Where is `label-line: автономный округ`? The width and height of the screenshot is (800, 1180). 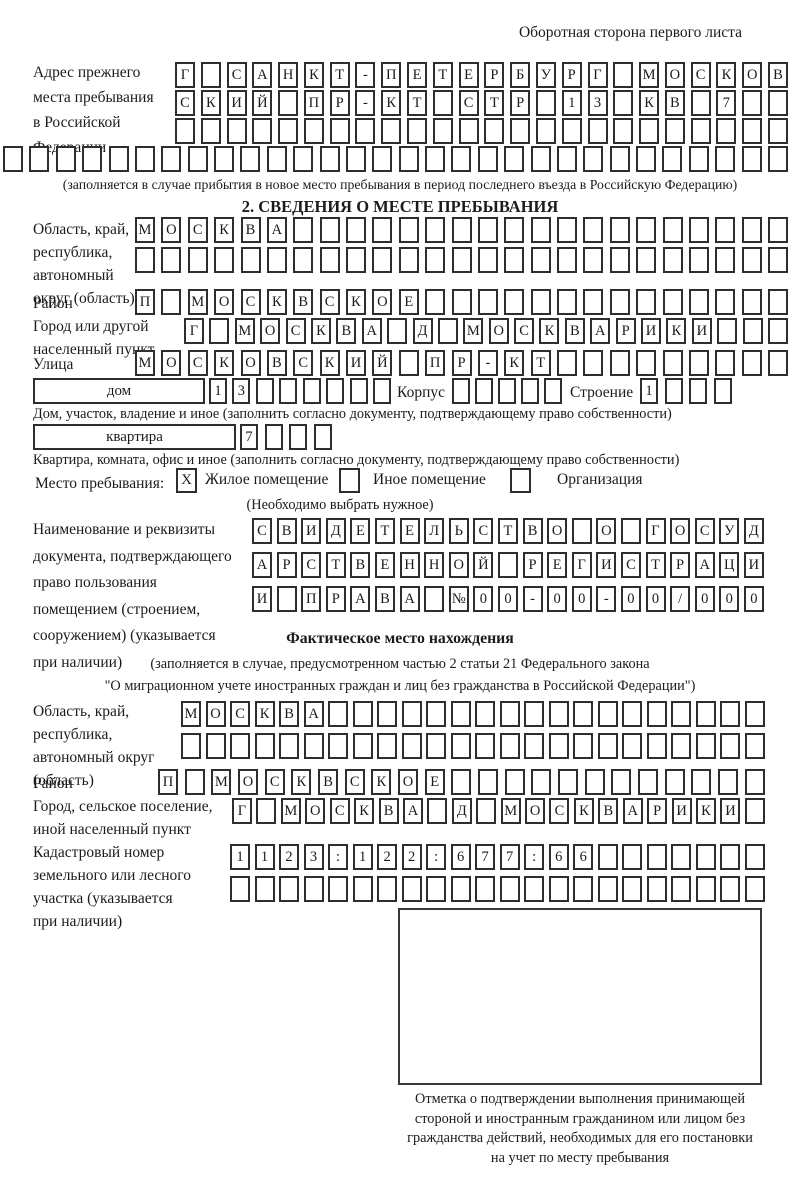 label-line: автономный округ is located at coordinates (94, 757).